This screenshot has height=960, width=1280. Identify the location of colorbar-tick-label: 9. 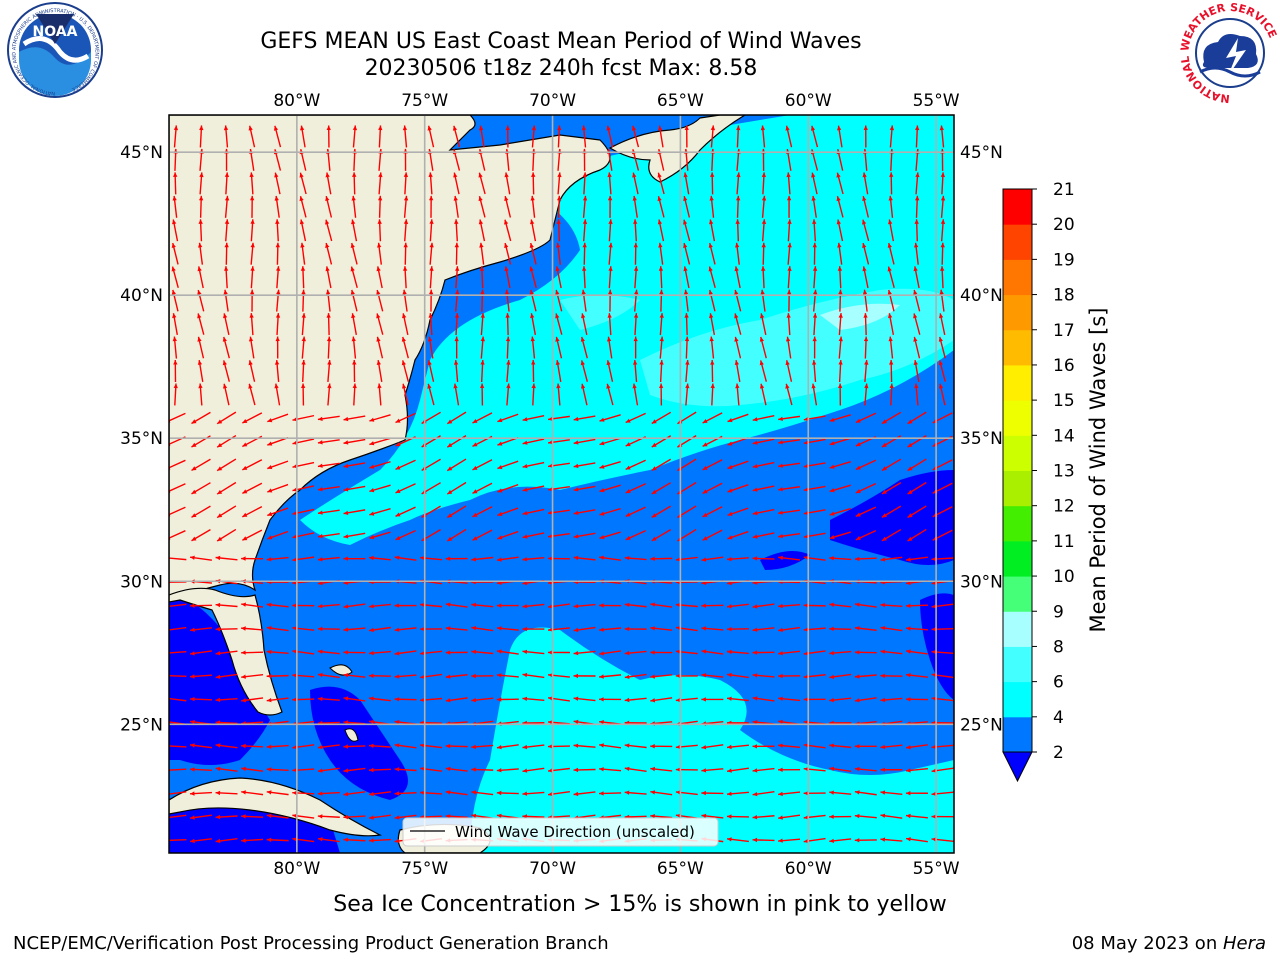
(1058, 612).